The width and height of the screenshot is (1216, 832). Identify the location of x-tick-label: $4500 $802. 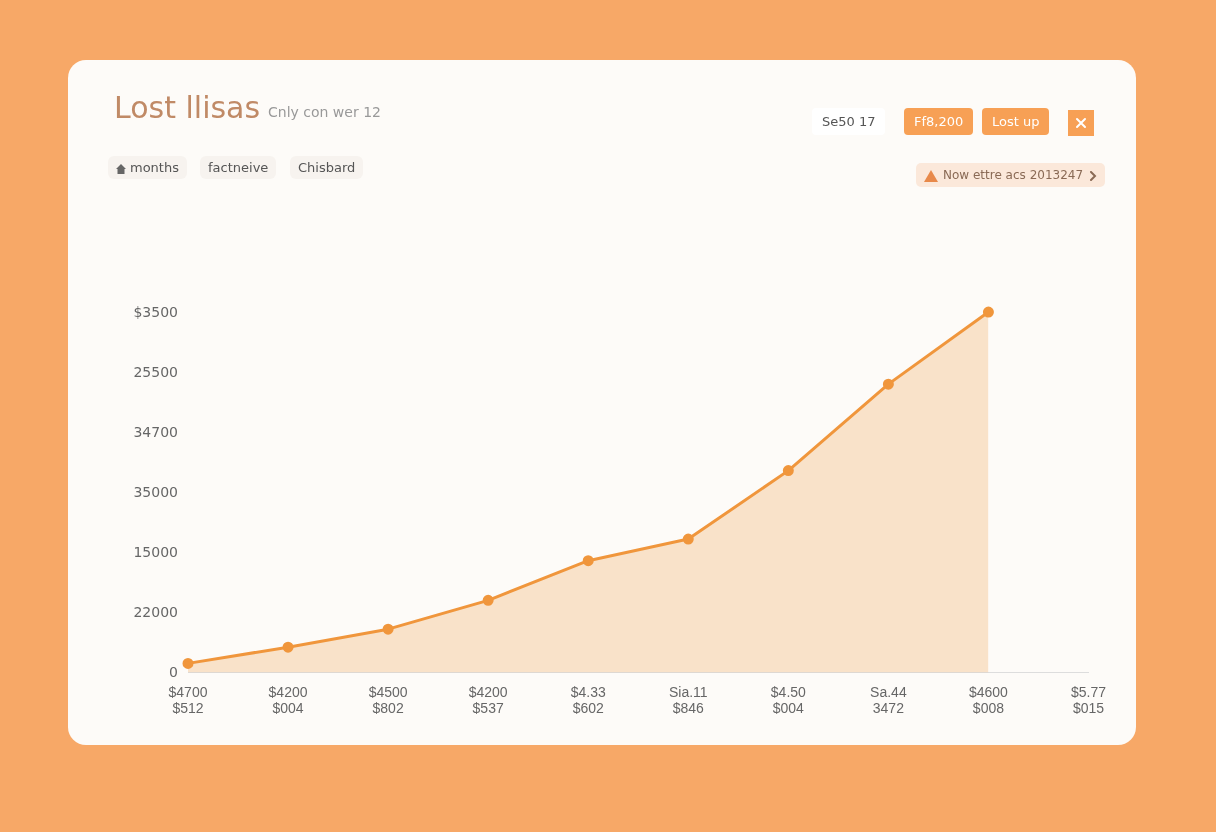
(388, 700).